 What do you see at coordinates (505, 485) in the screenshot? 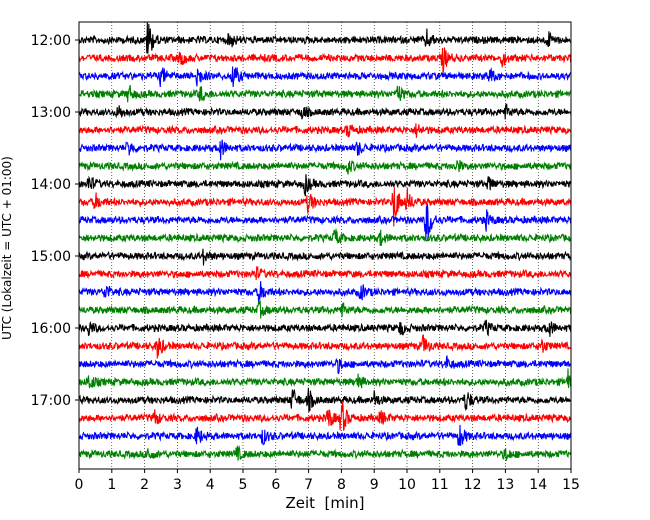
I see `x-tick-label: 13` at bounding box center [505, 485].